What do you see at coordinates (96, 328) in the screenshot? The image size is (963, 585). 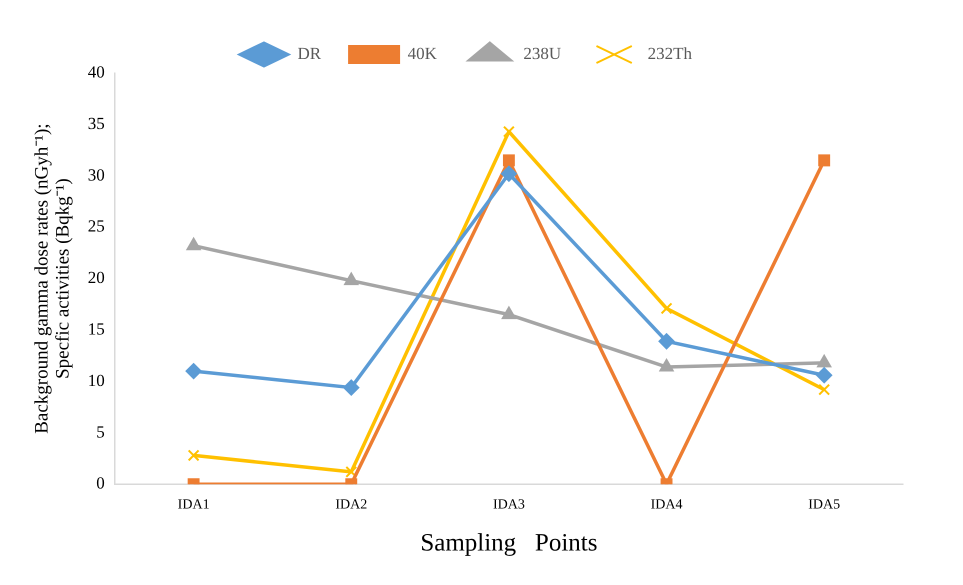 I see `y-tick-label: 15` at bounding box center [96, 328].